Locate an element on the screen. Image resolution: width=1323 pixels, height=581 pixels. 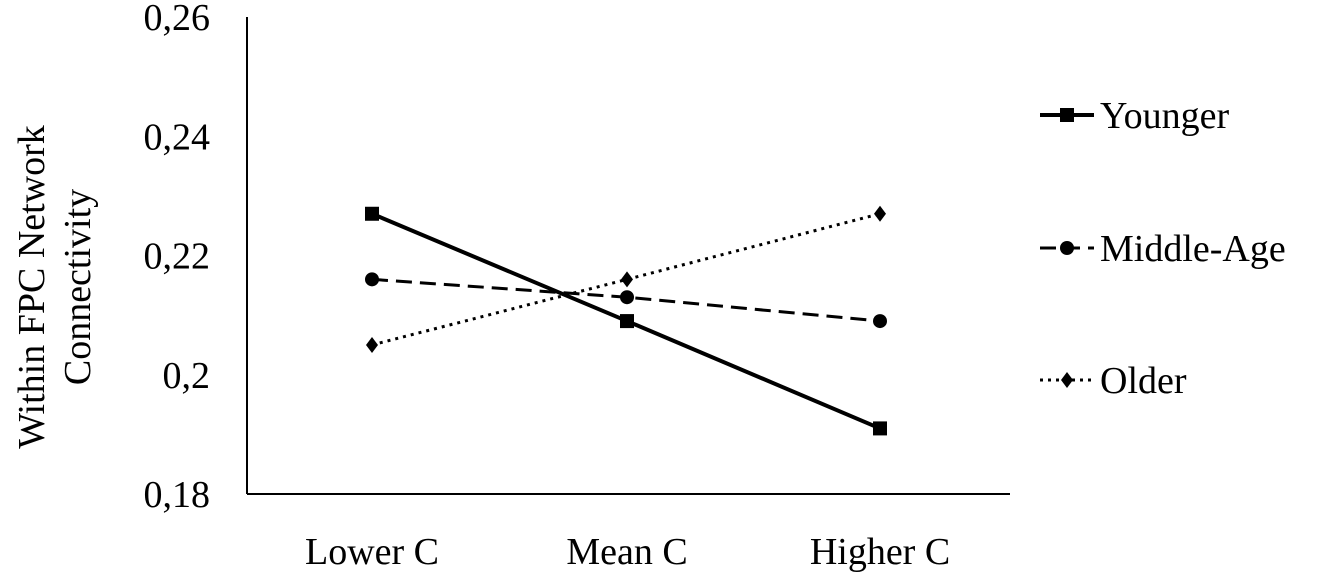
legend-item: Younger is located at coordinates (1135, 116).